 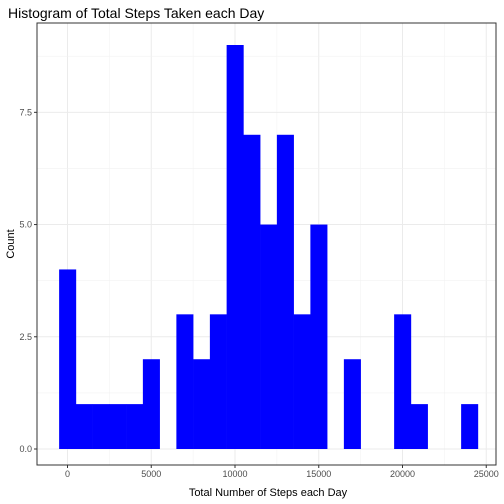 What do you see at coordinates (318, 474) in the screenshot?
I see `x-tick-label: 15000` at bounding box center [318, 474].